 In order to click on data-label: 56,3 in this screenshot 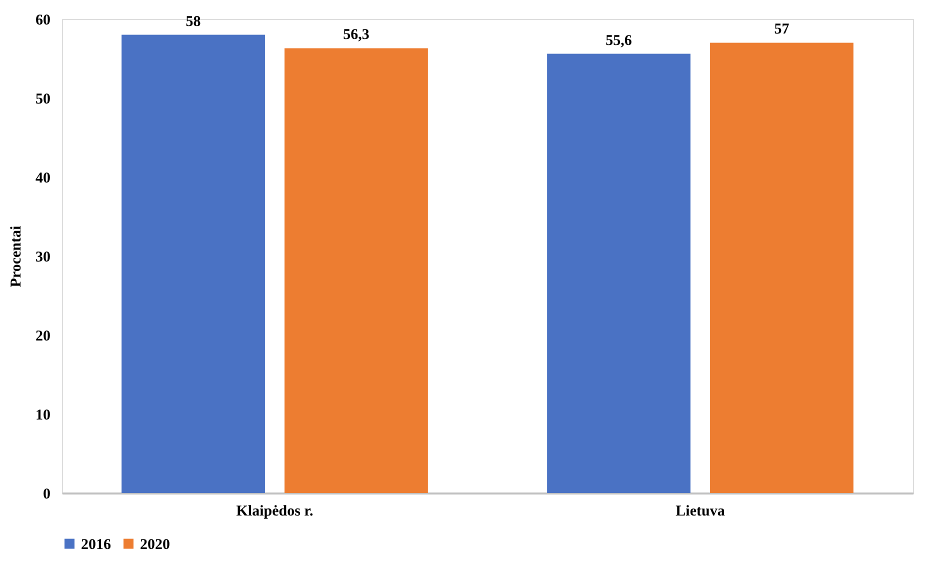, I will do `click(356, 35)`.